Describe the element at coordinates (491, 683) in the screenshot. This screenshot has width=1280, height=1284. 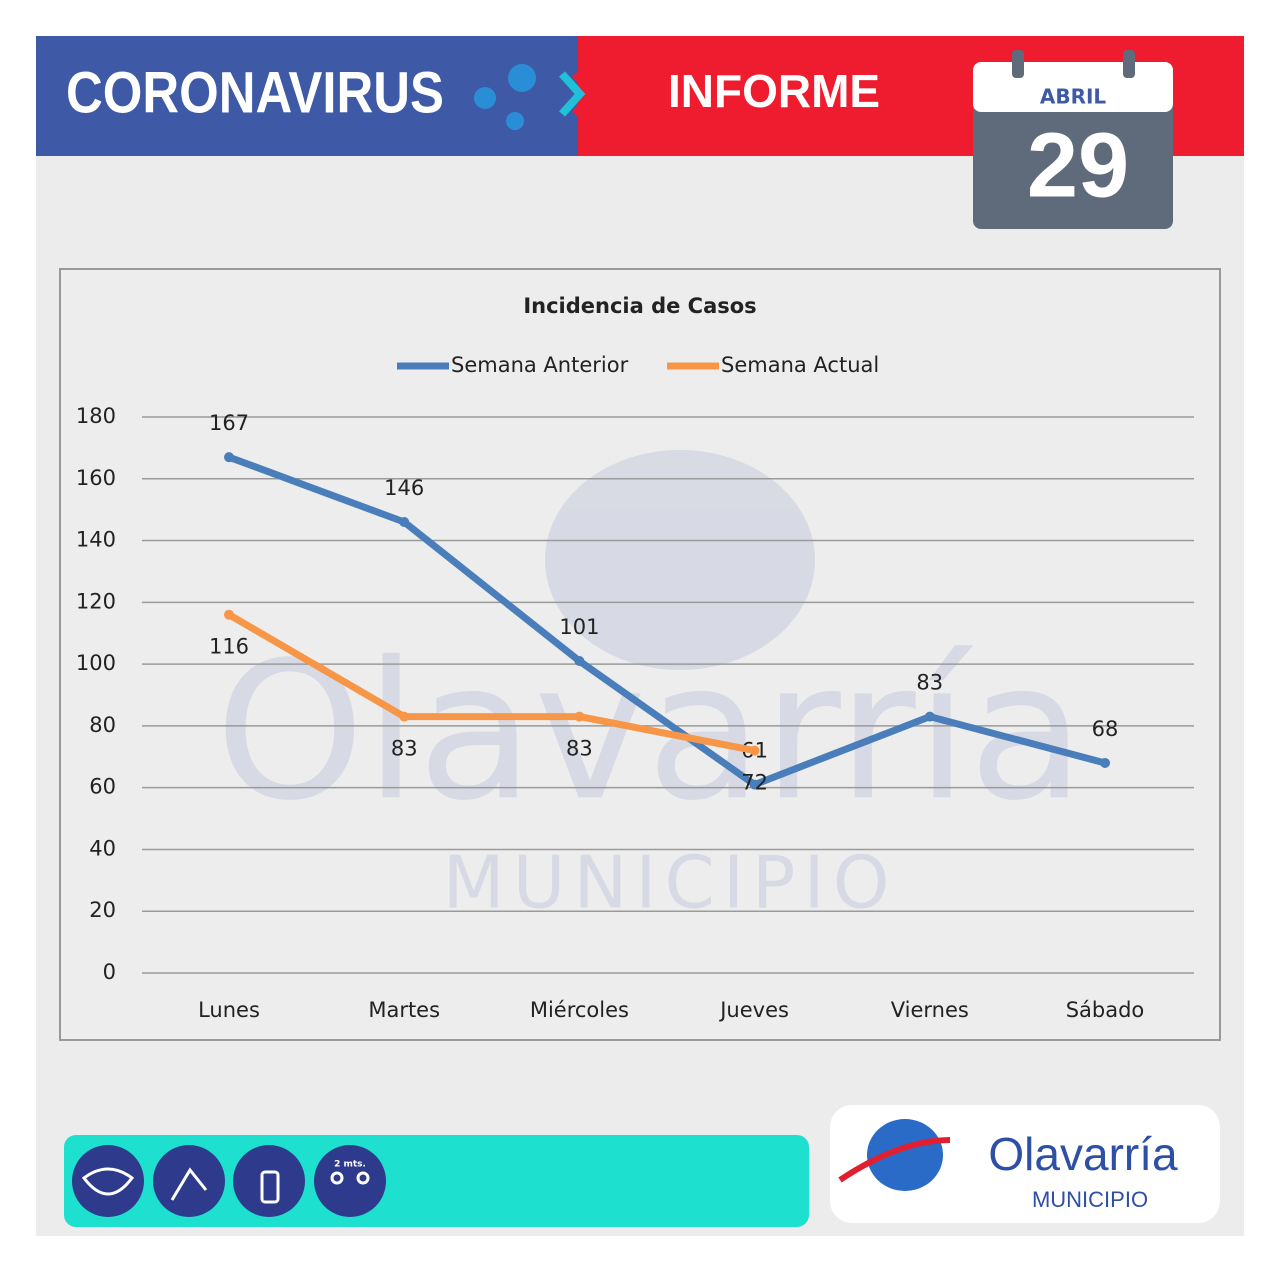
I see `series-line` at that location.